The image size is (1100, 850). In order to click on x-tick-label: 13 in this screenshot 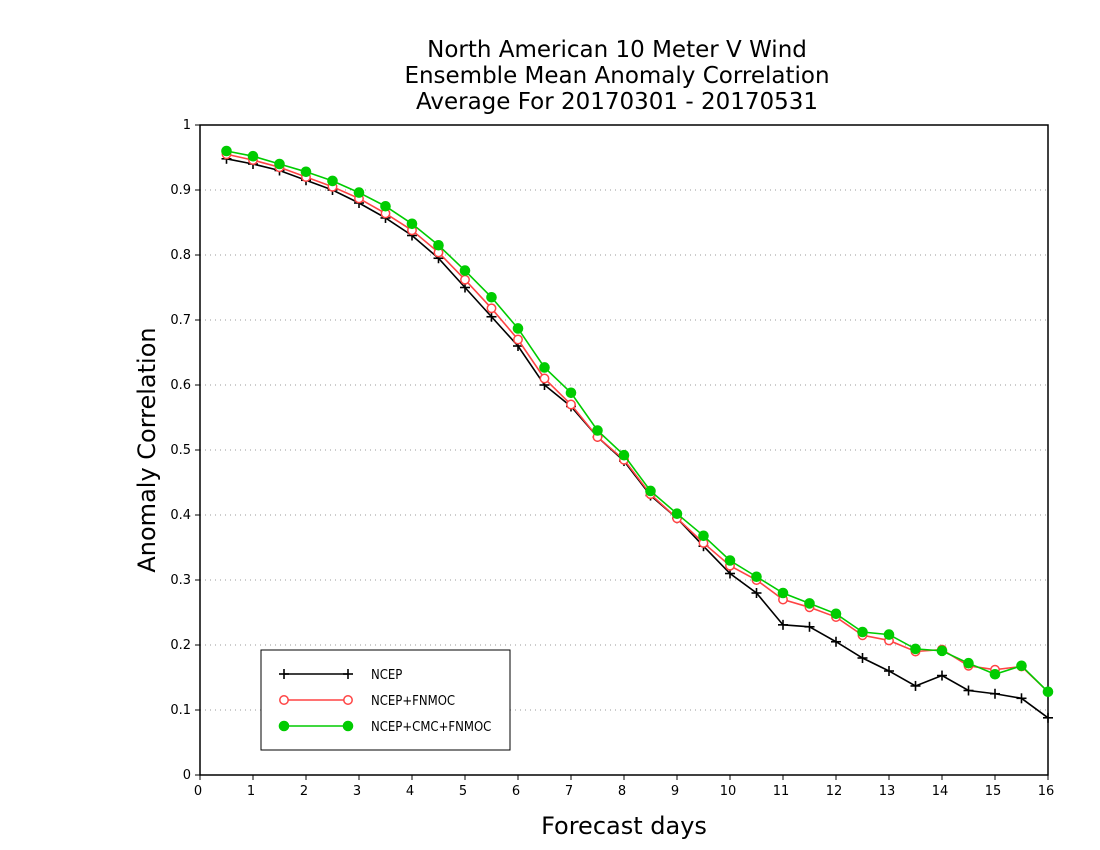, I will do `click(887, 791)`.